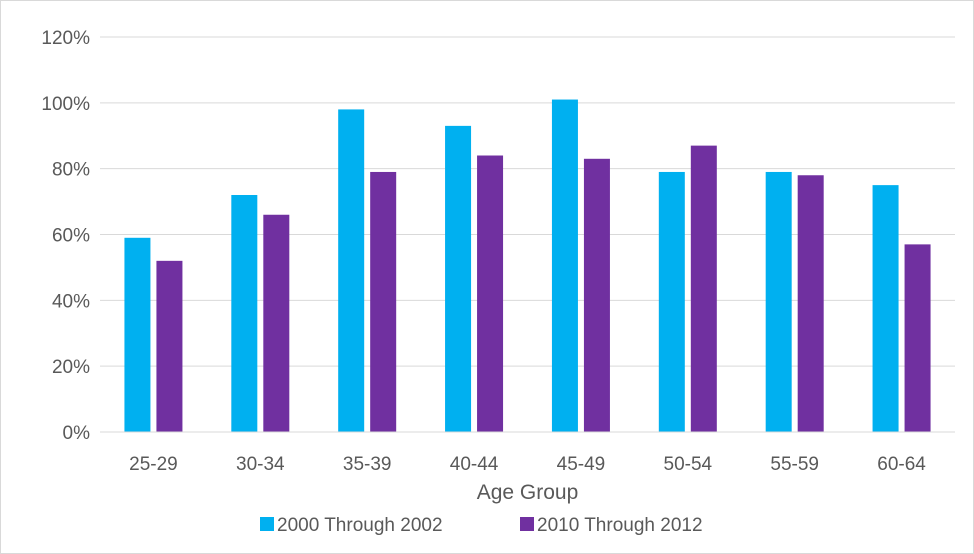 The width and height of the screenshot is (974, 554). What do you see at coordinates (367, 464) in the screenshot?
I see `x-tick-label: 35-39` at bounding box center [367, 464].